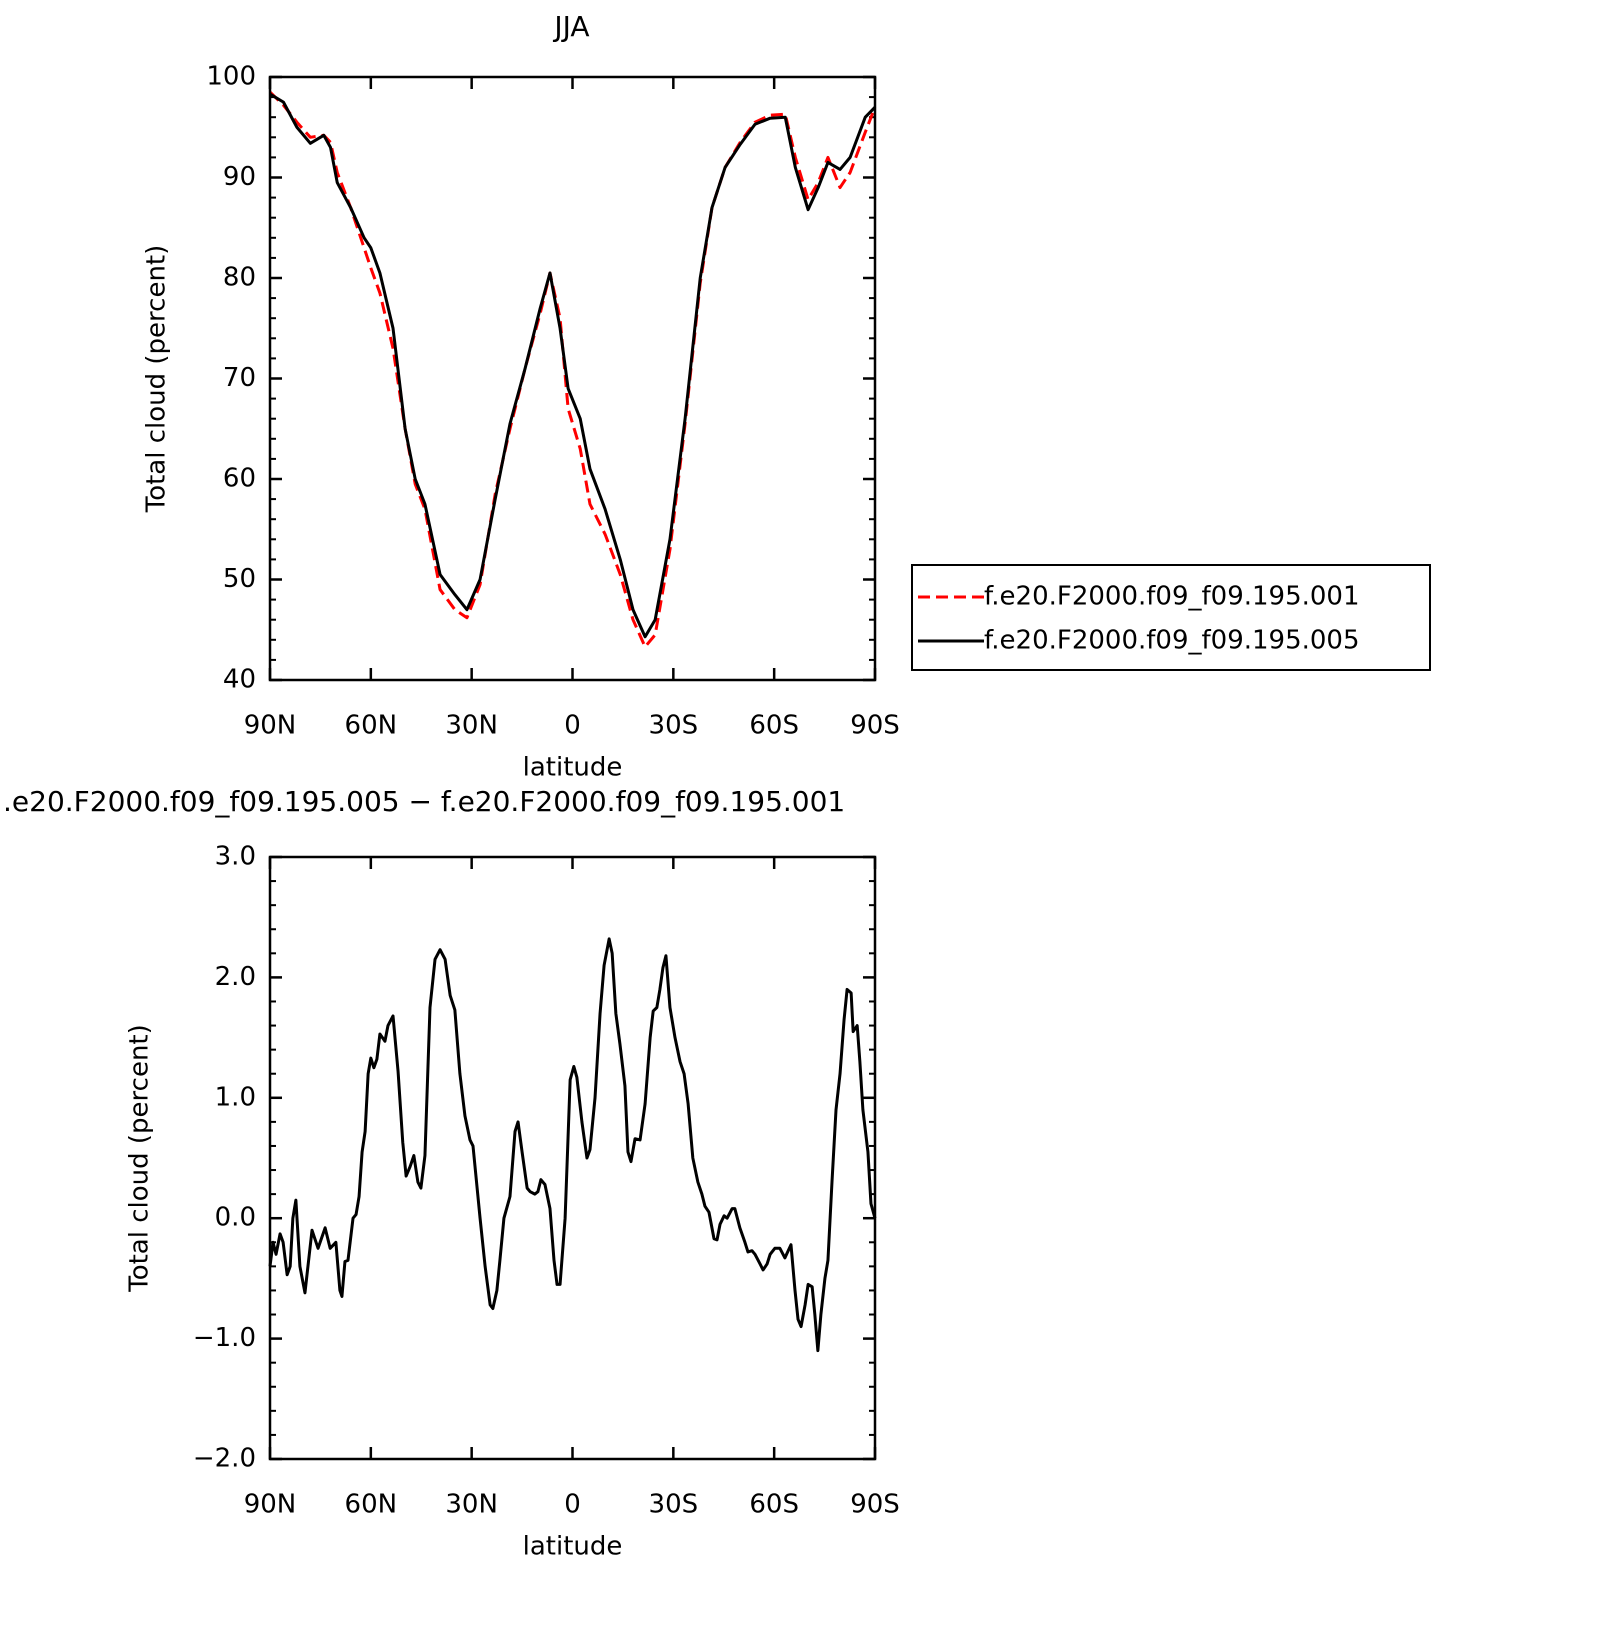  Describe the element at coordinates (1172, 597) in the screenshot. I see `legend-label: f.e20.F2000.f09_f09.195.001` at that location.